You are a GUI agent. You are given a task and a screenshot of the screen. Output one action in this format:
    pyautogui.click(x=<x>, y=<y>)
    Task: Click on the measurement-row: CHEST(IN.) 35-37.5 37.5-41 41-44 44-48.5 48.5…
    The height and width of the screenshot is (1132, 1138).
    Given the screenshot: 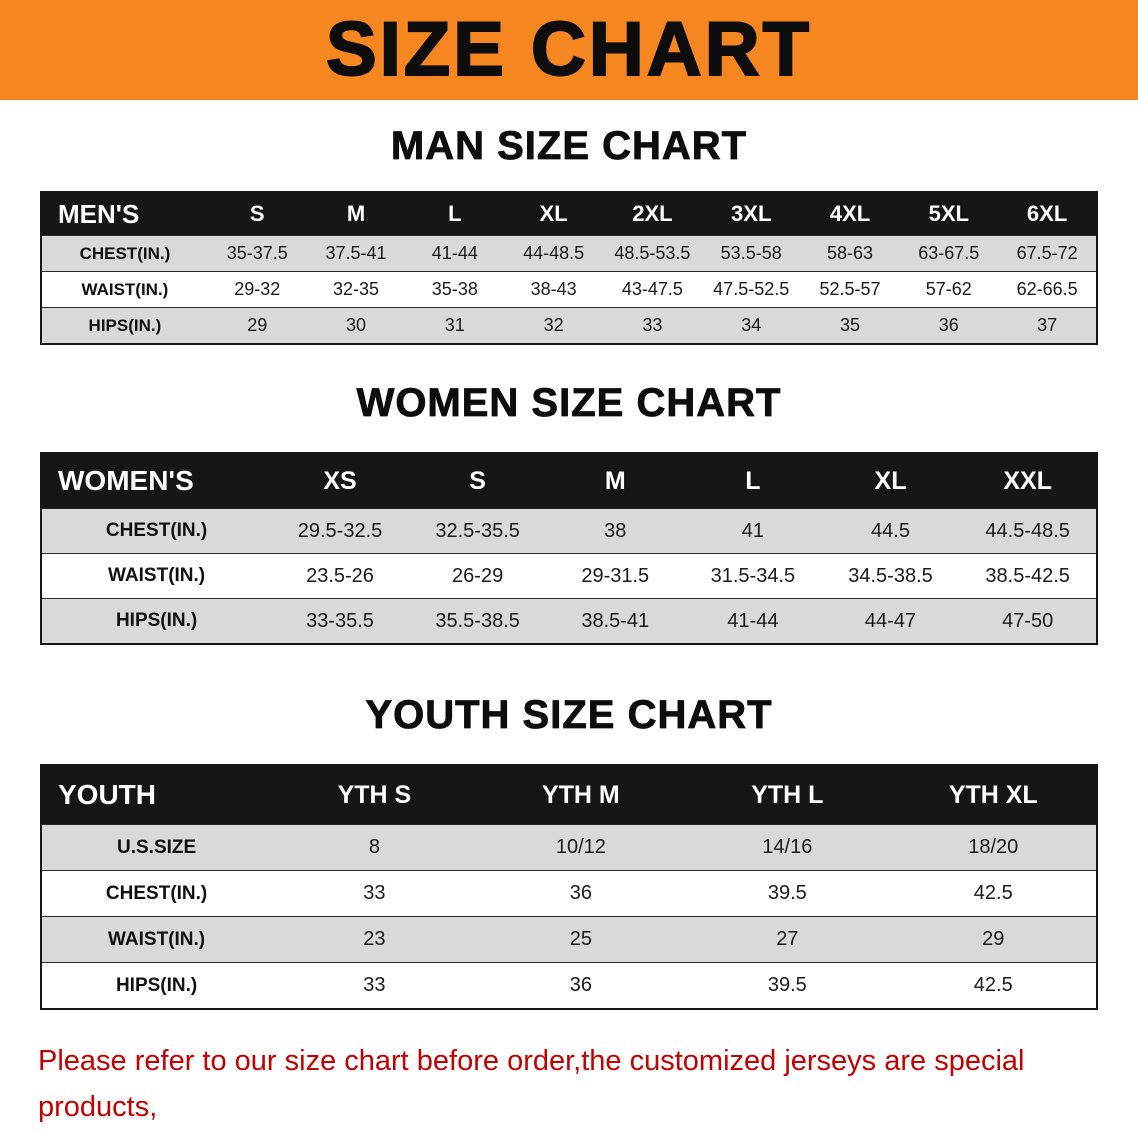 What is the action you would take?
    pyautogui.click(x=569, y=253)
    